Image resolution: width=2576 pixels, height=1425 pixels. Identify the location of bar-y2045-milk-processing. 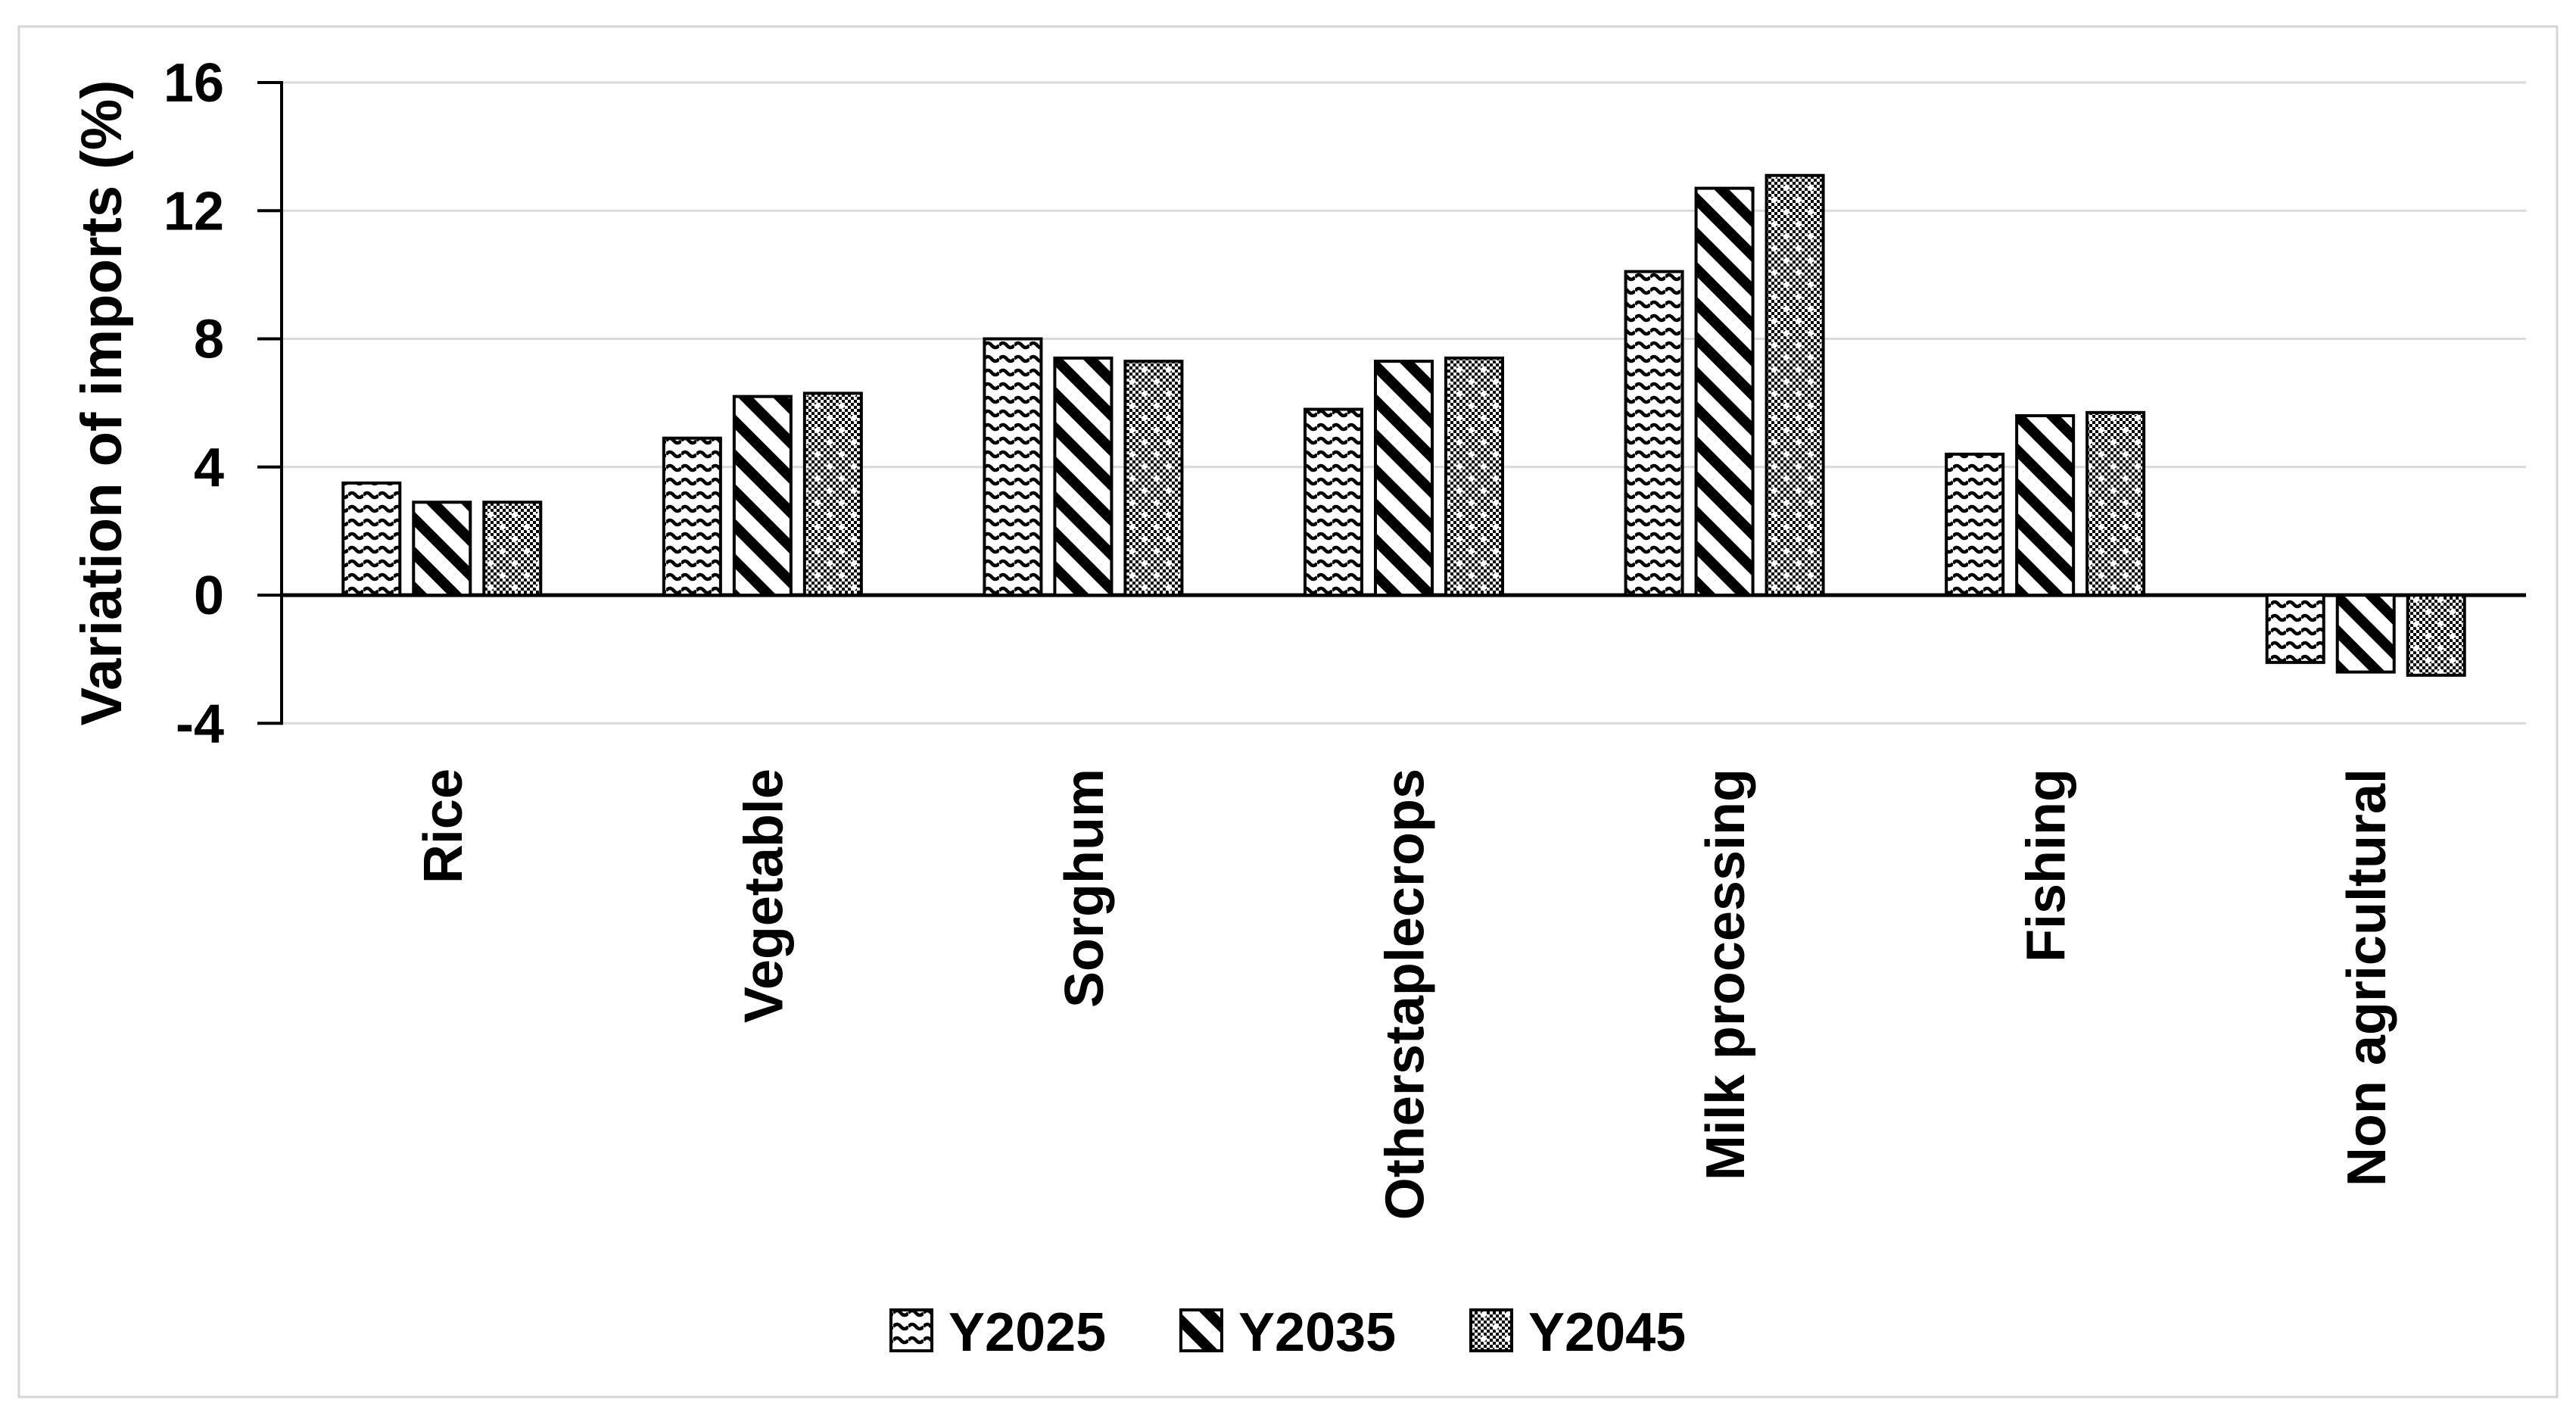
(1795, 385).